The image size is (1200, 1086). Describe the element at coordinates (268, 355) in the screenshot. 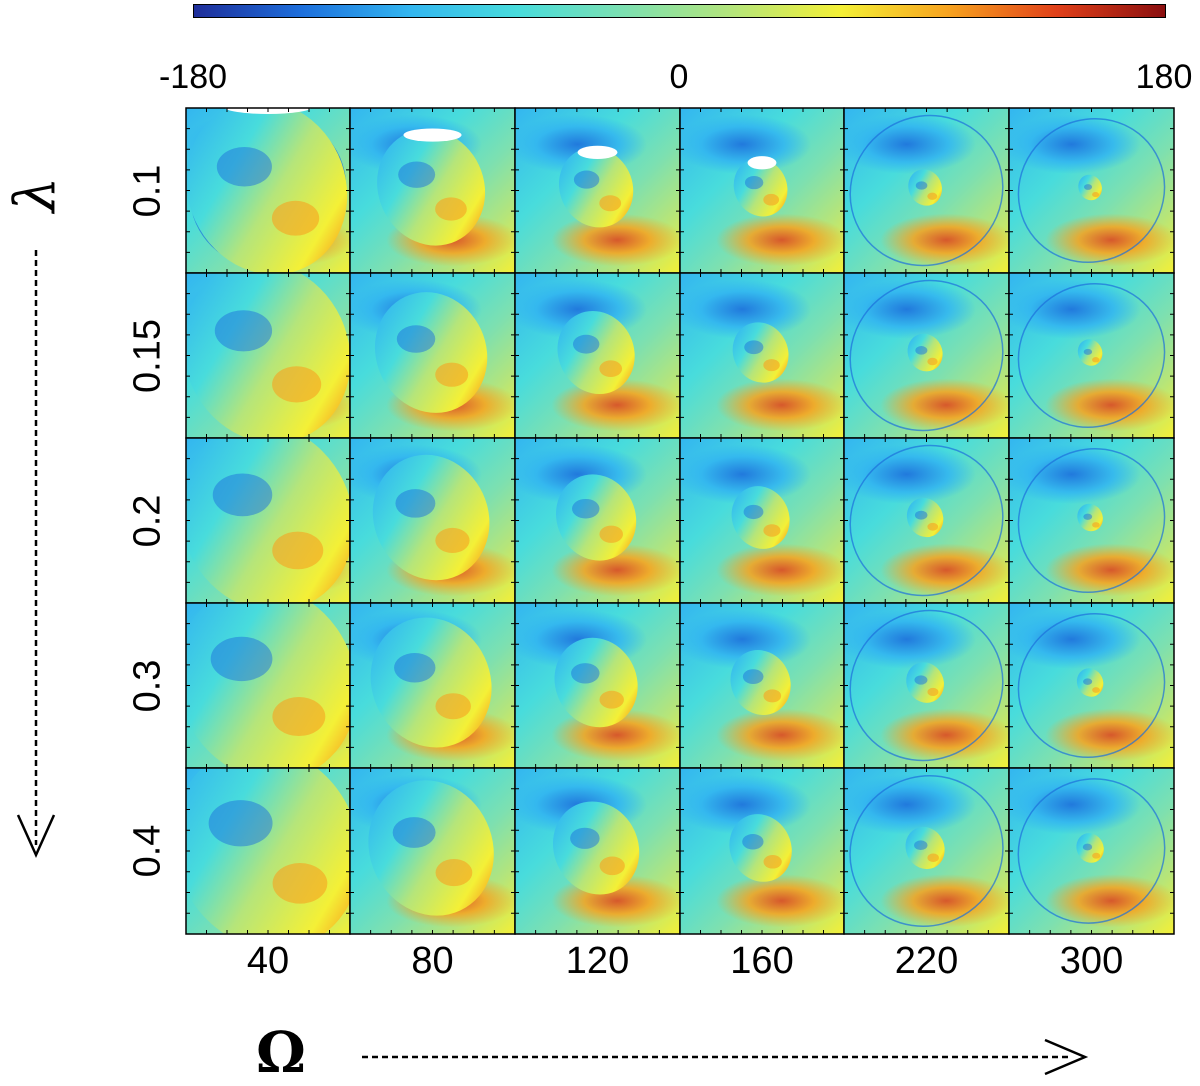

I see `panel-r1-c0` at that location.